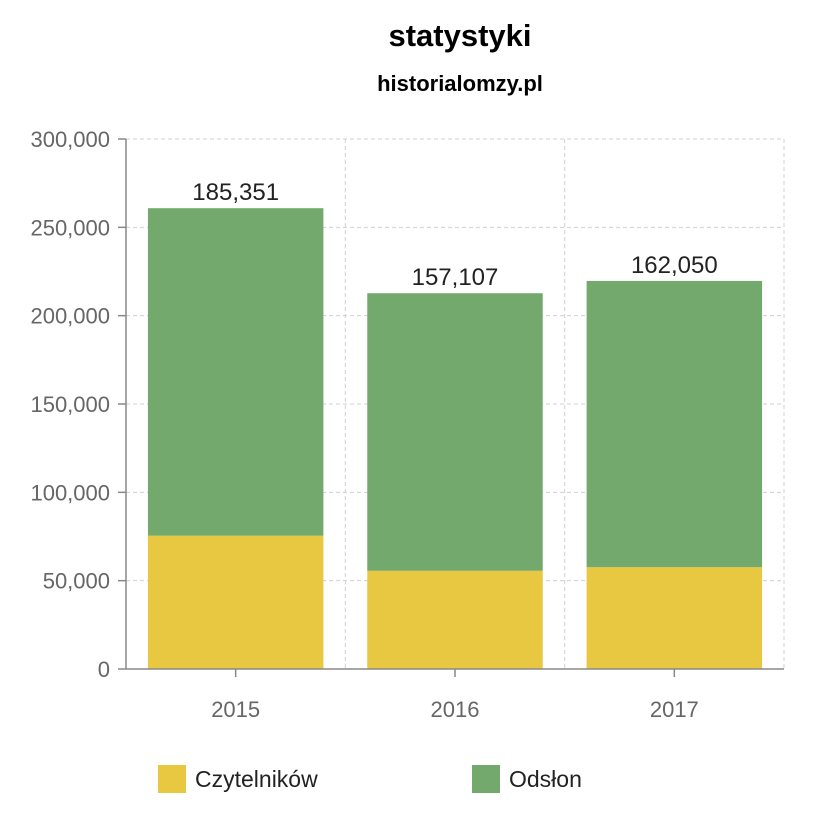 Image resolution: width=813 pixels, height=817 pixels. I want to click on chart-title: statystyki, so click(460, 35).